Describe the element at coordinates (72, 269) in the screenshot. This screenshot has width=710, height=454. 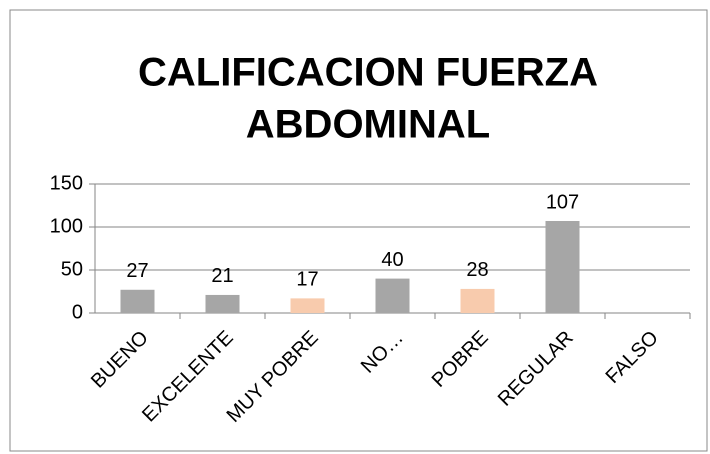
I see `y-tick-label: 50` at that location.